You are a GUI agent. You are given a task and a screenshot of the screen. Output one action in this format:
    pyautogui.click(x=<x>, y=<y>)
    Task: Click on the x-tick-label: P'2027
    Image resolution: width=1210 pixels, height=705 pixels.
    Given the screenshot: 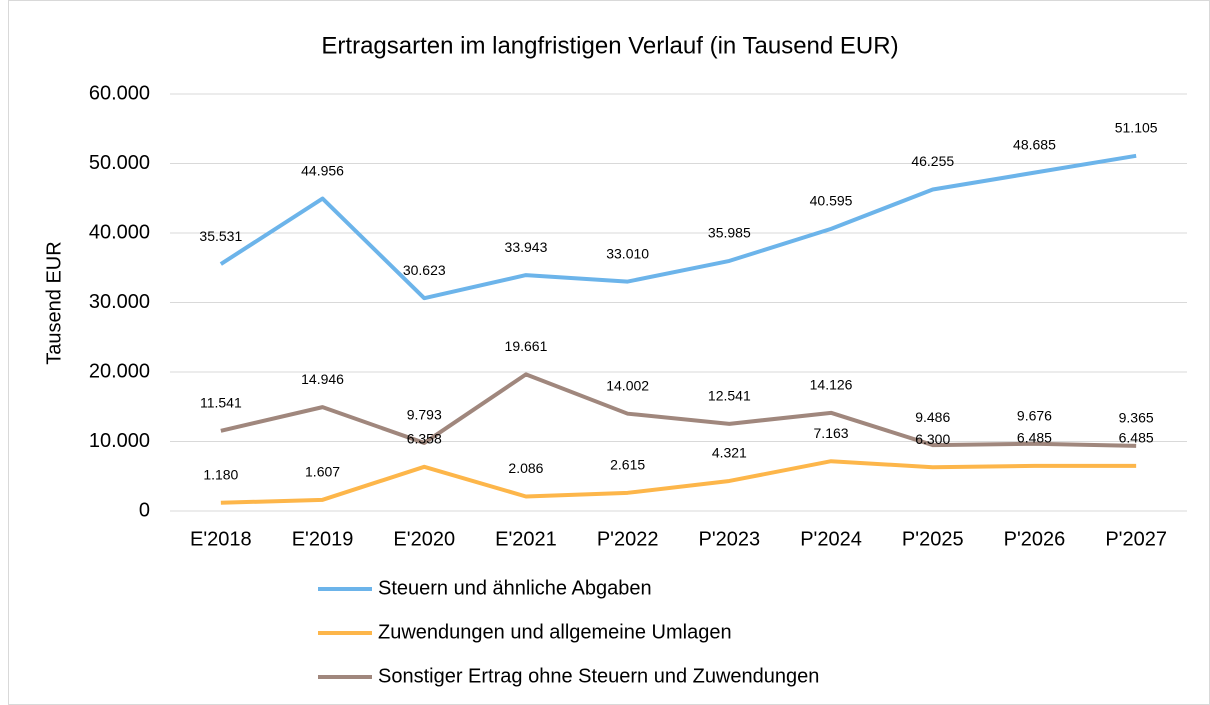 What is the action you would take?
    pyautogui.click(x=1136, y=539)
    